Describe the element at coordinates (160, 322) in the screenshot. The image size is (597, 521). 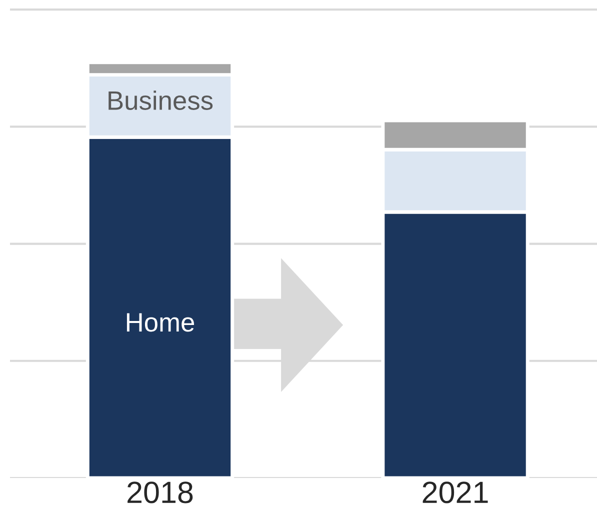
I see `series-label: Home` at that location.